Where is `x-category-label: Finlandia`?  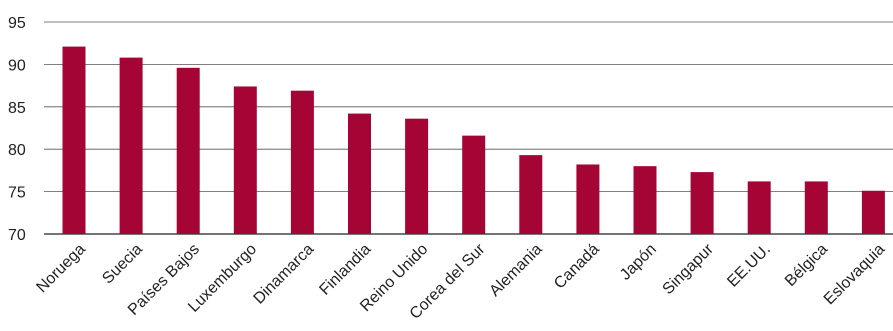
x-category-label: Finlandia is located at coordinates (345, 270).